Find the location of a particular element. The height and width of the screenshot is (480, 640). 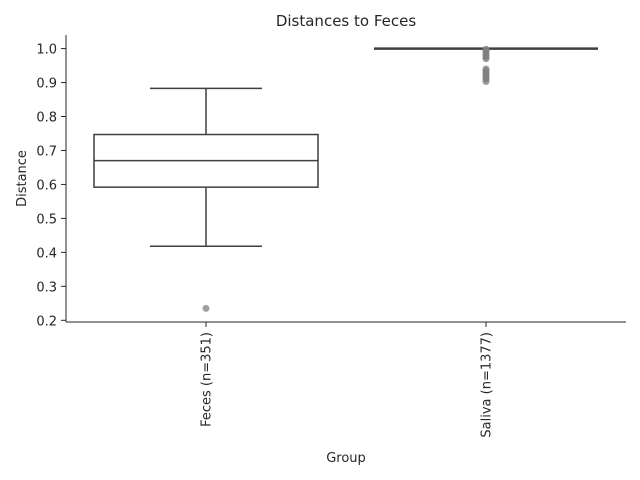

y-axis-title: Distance is located at coordinates (22, 178).